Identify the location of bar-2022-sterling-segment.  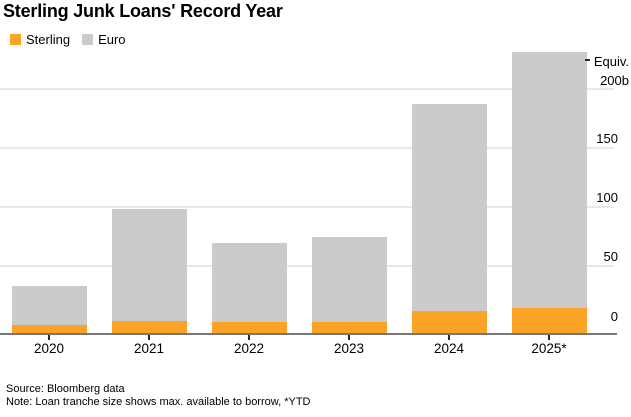
(249, 327).